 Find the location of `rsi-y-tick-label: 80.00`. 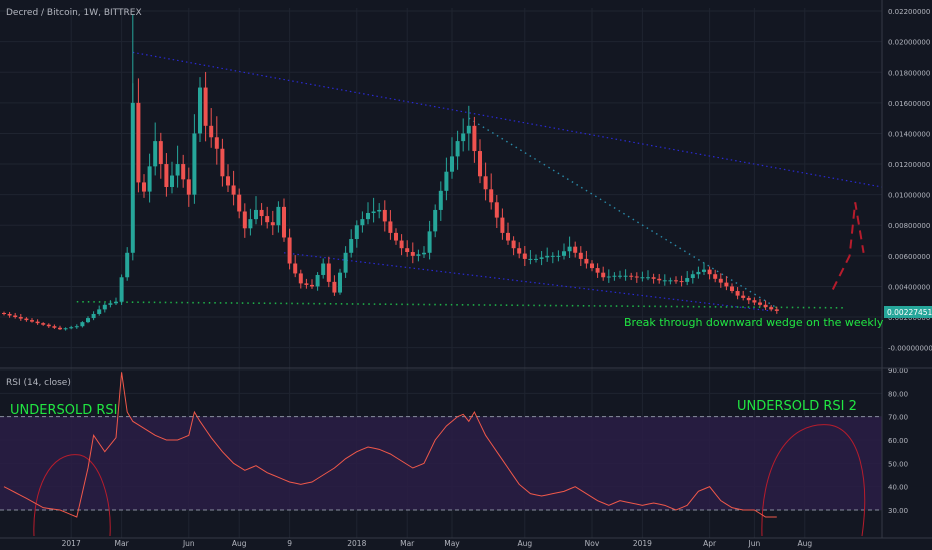

rsi-y-tick-label: 80.00 is located at coordinates (898, 394).